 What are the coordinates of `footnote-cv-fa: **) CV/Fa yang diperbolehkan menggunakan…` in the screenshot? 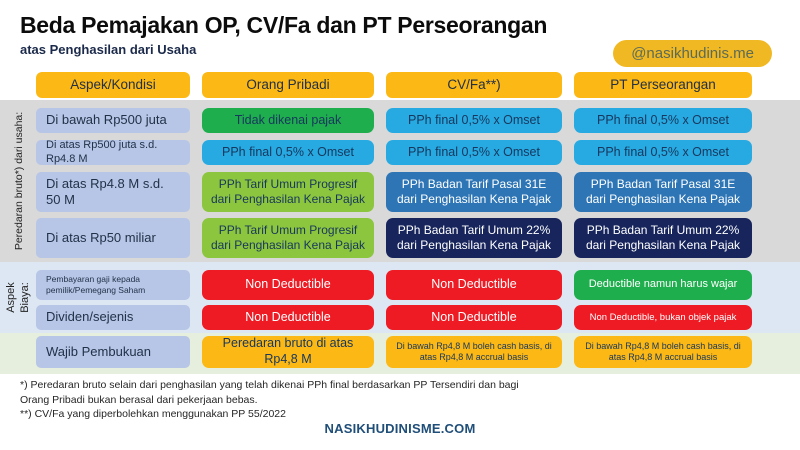 It's located at (153, 414).